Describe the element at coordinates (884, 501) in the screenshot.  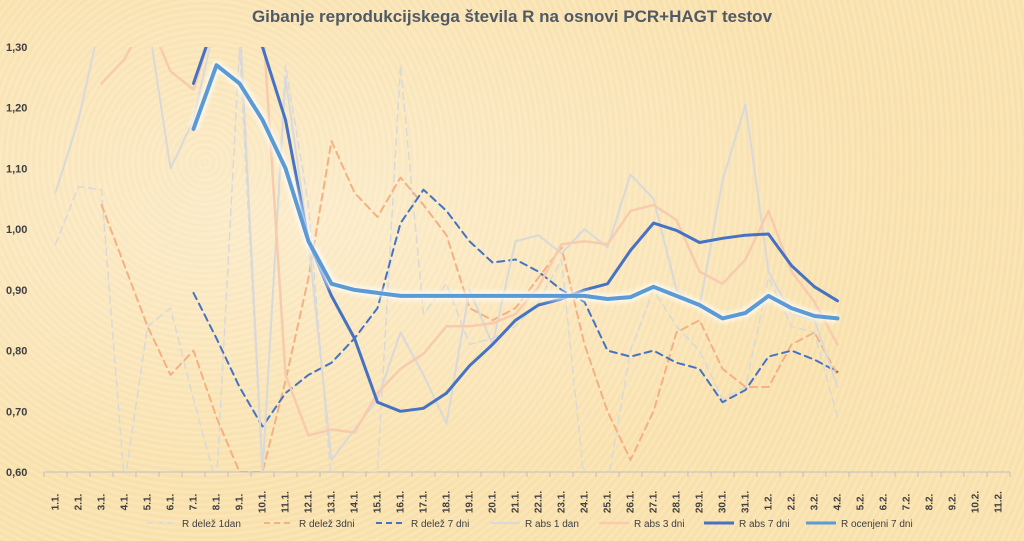
I see `x-tick-label: 6.2.` at that location.